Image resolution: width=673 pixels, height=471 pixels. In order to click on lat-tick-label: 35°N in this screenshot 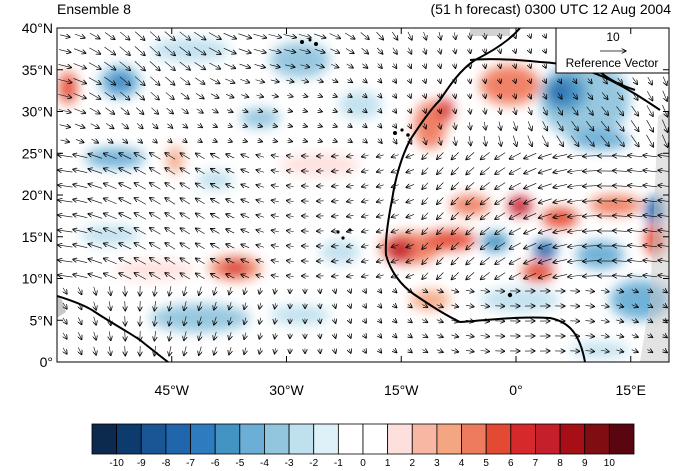, I will do `click(37, 70)`.